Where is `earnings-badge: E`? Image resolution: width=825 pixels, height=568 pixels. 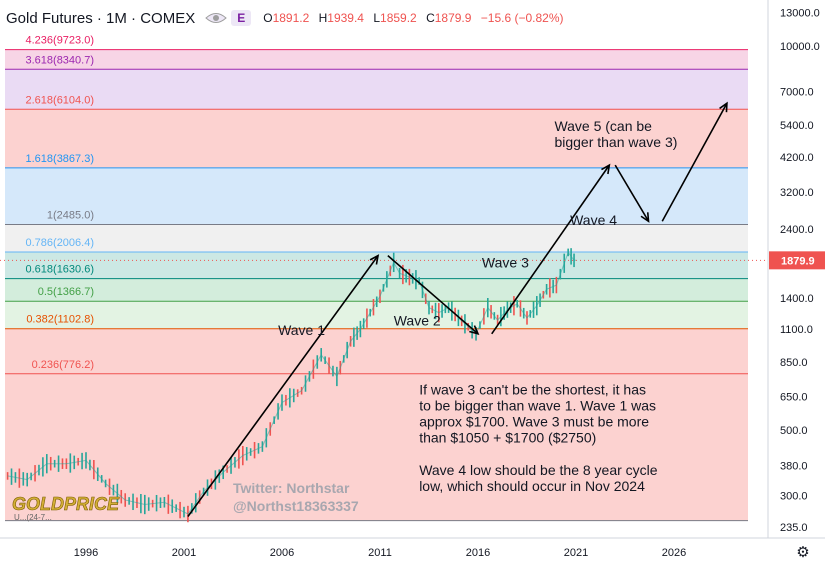
earnings-badge: E is located at coordinates (241, 18).